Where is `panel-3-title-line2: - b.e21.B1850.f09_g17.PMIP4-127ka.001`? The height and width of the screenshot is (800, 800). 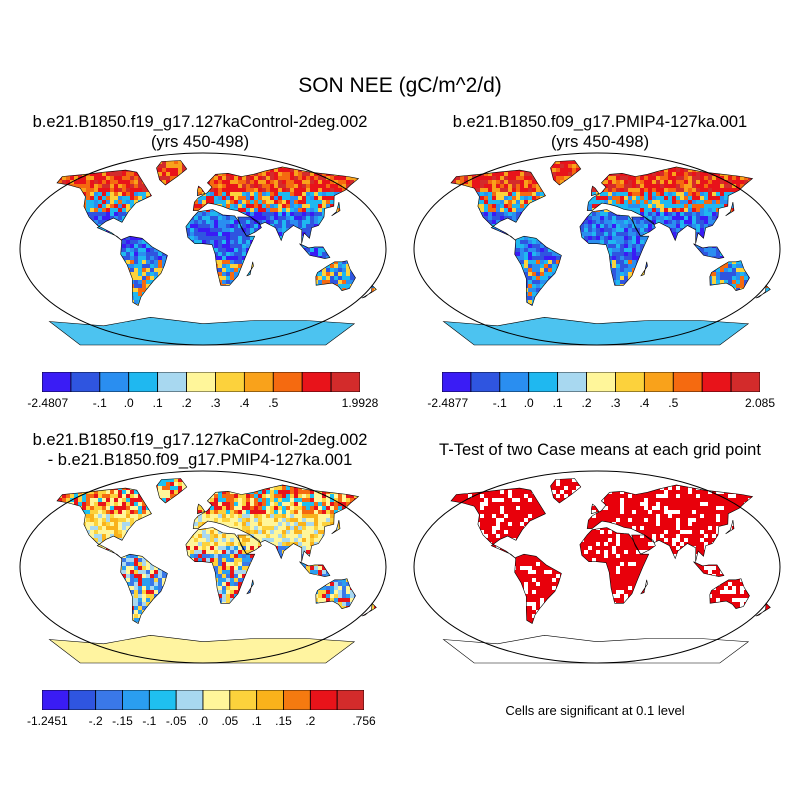
panel-3-title-line2: - b.e21.B1850.f09_g17.PMIP4-127ka.001 is located at coordinates (200, 460).